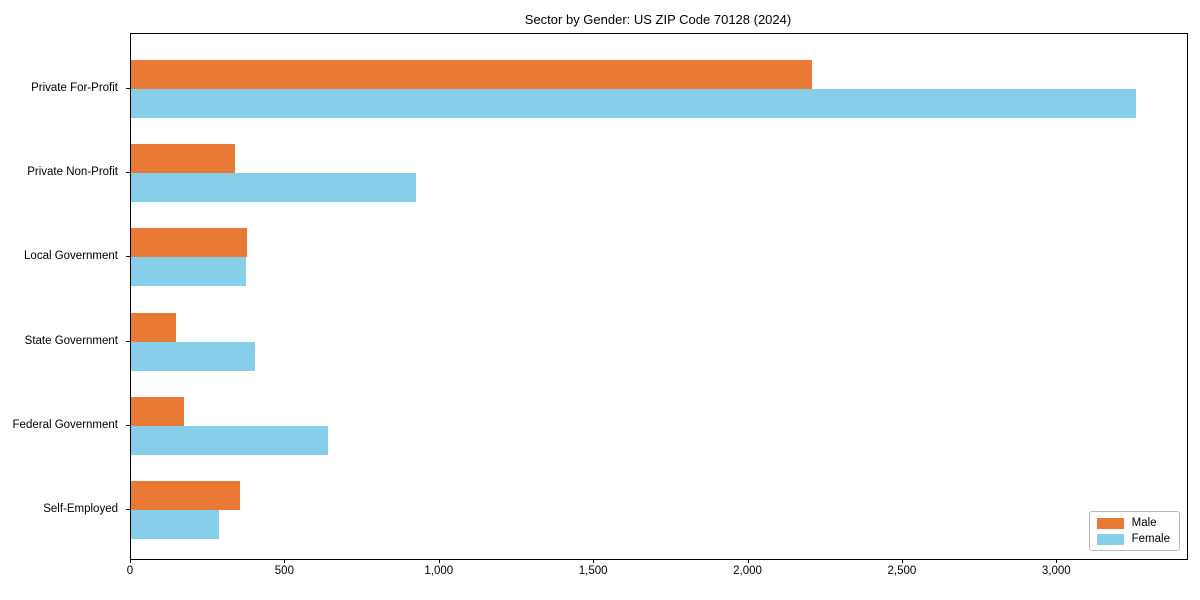 The image size is (1200, 600). Describe the element at coordinates (130, 571) in the screenshot. I see `xtick-label: 0` at that location.